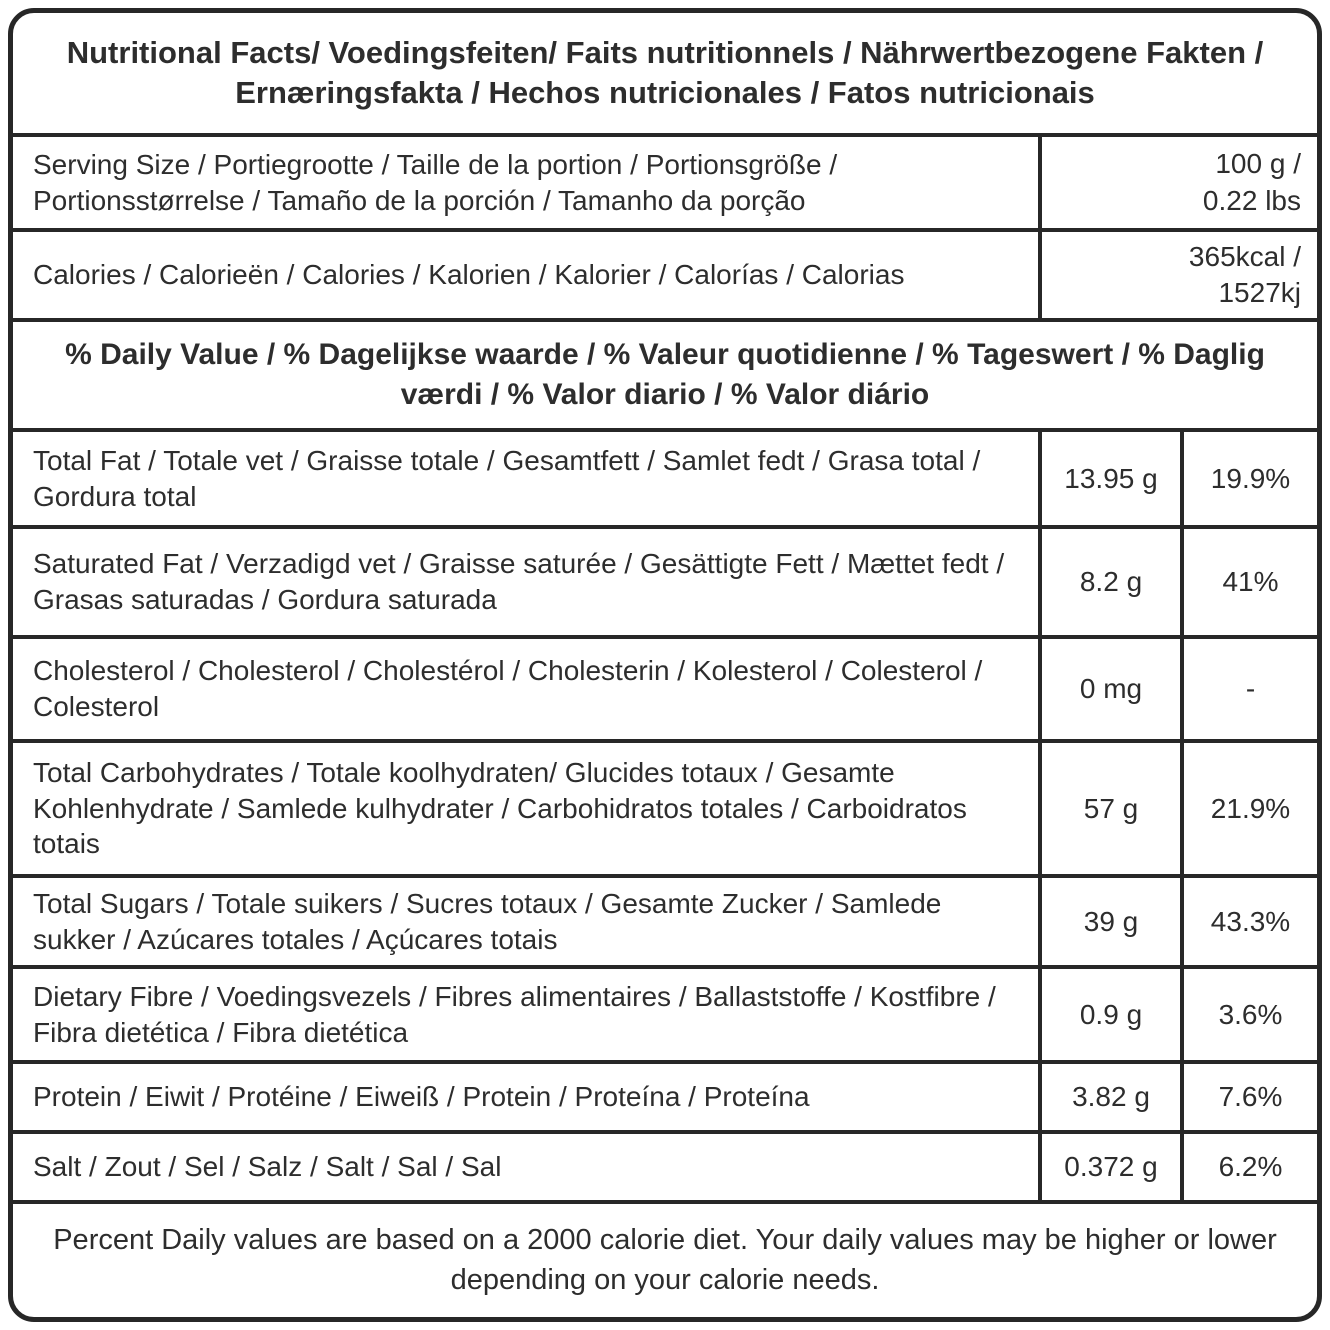 Image resolution: width=1330 pixels, height=1330 pixels. Describe the element at coordinates (1248, 808) in the screenshot. I see `nutrient-percent: 21.9%` at that location.